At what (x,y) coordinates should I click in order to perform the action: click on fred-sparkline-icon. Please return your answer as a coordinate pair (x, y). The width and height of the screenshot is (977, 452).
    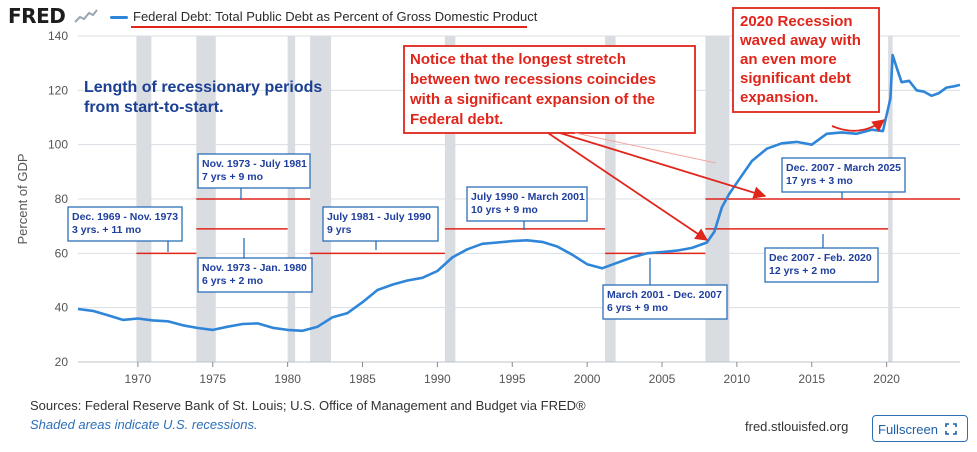
    Looking at the image, I should click on (86, 16).